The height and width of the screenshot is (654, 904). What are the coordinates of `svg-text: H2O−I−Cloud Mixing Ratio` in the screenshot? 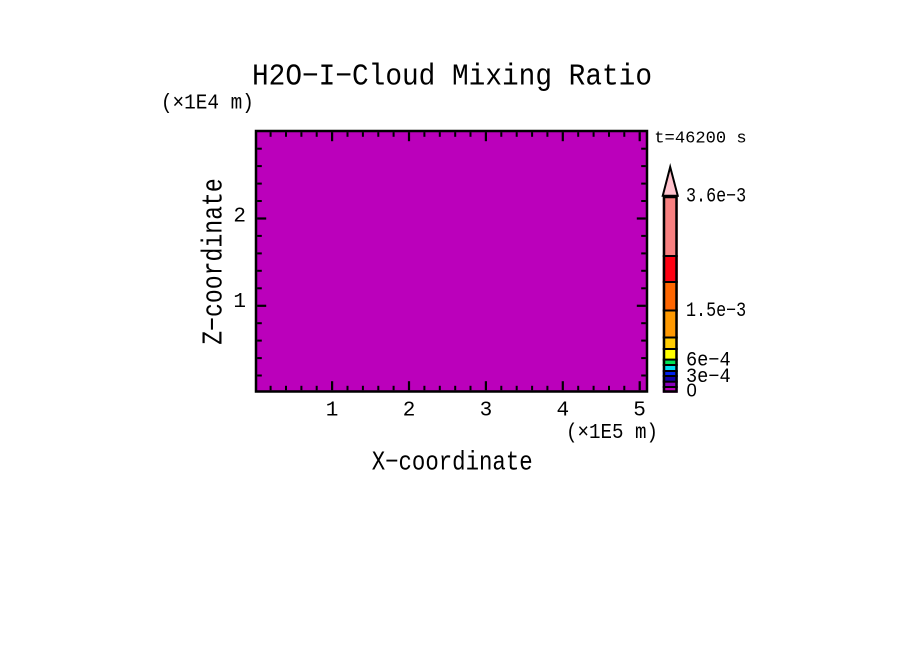 It's located at (452, 77).